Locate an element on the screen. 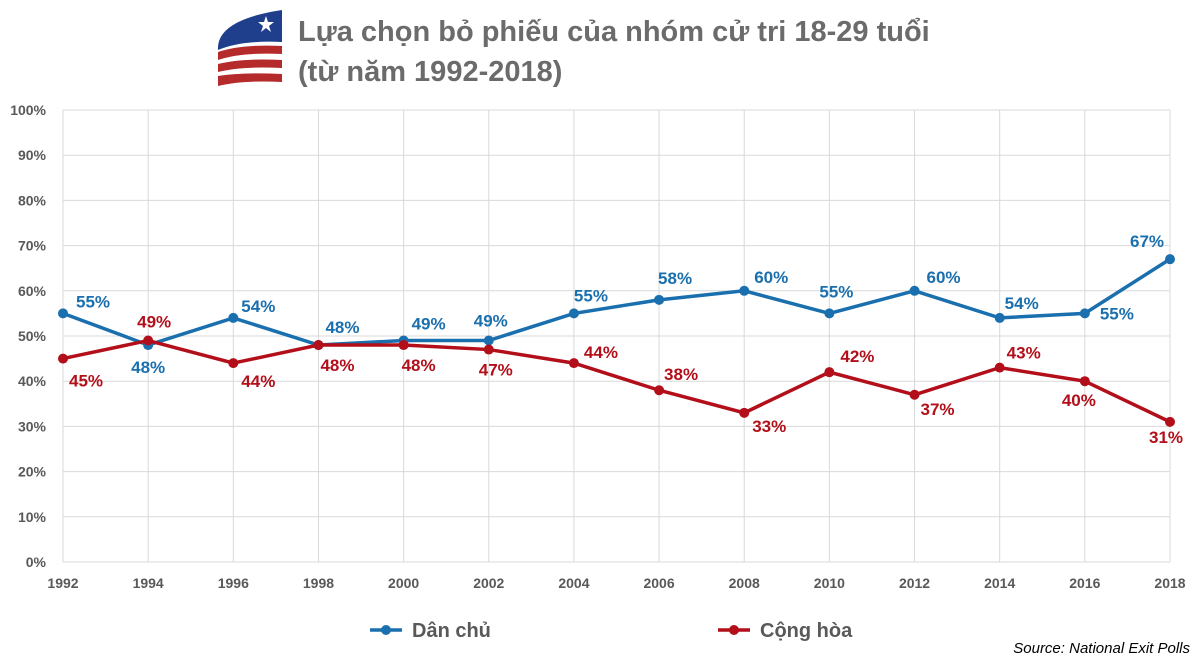  x-tick-label: 2016 is located at coordinates (1084, 583).